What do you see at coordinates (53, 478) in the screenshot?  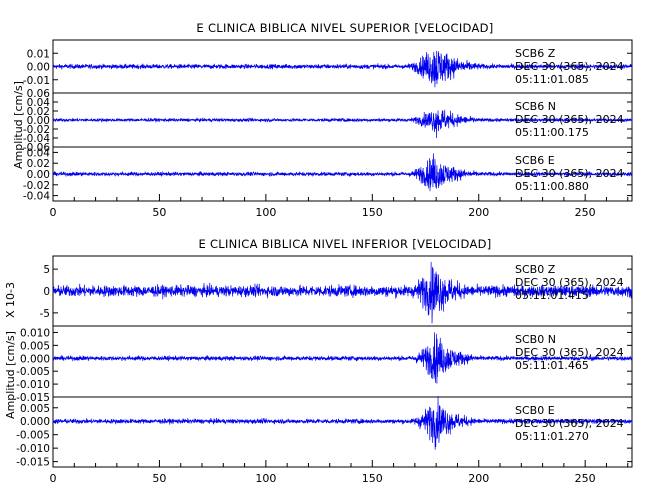 I see `x-tick-label-lower: 0` at bounding box center [53, 478].